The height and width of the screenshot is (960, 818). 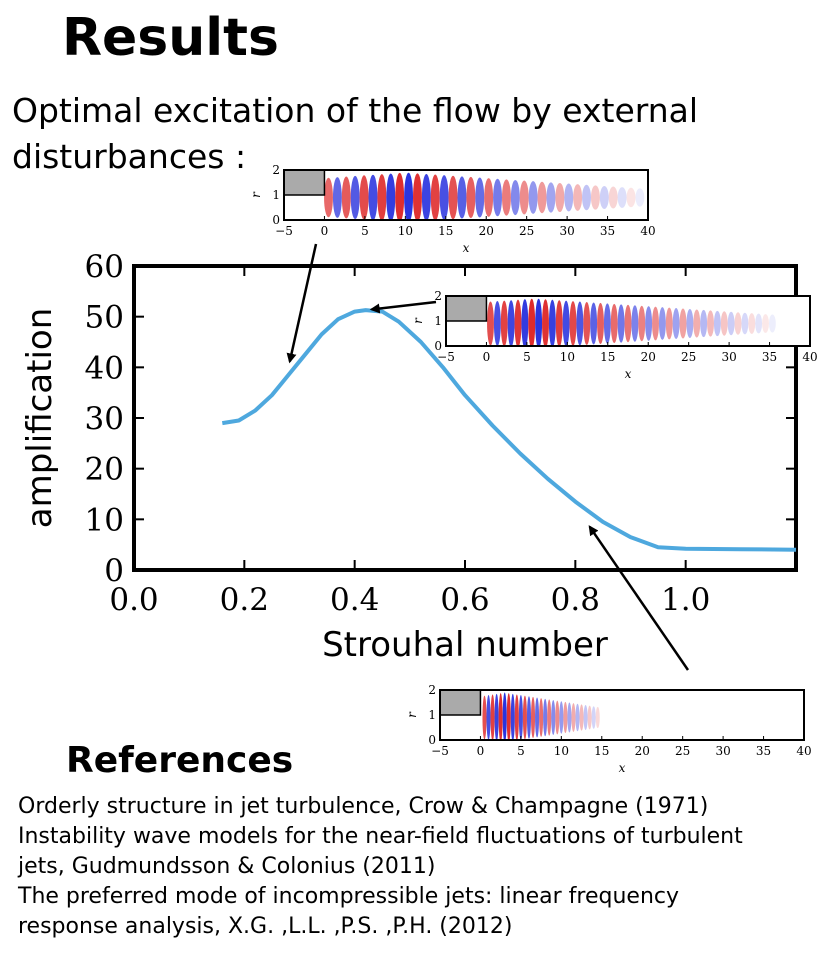 What do you see at coordinates (276, 195) in the screenshot?
I see `inset-y-tick-label: 1` at bounding box center [276, 195].